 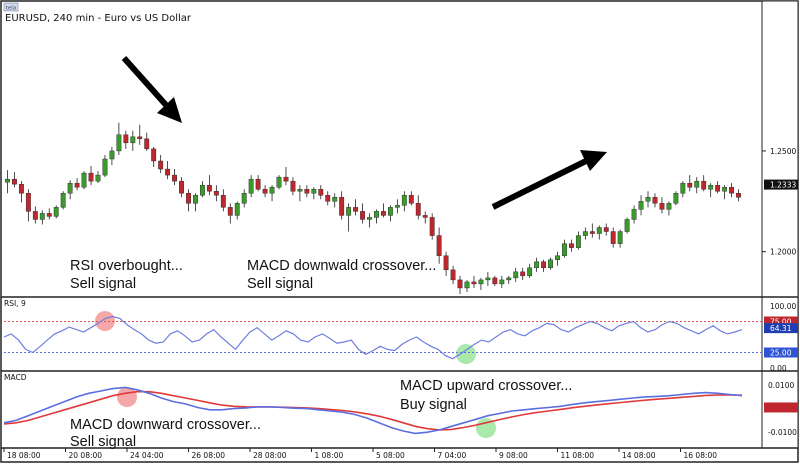 I want to click on time-tick-label: 24 04:00, so click(x=147, y=455).